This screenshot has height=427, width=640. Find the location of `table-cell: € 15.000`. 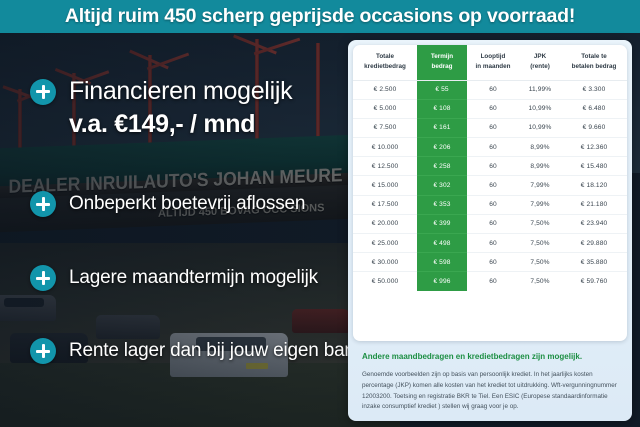

table-cell: € 15.000 is located at coordinates (385, 185).